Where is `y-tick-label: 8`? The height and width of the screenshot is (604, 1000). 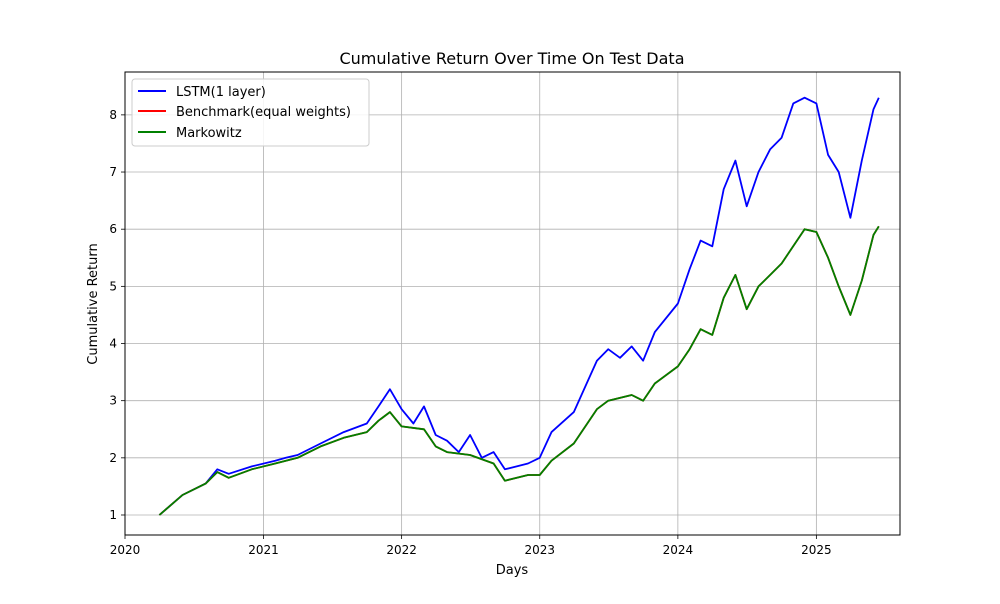
y-tick-label: 8 is located at coordinates (113, 115).